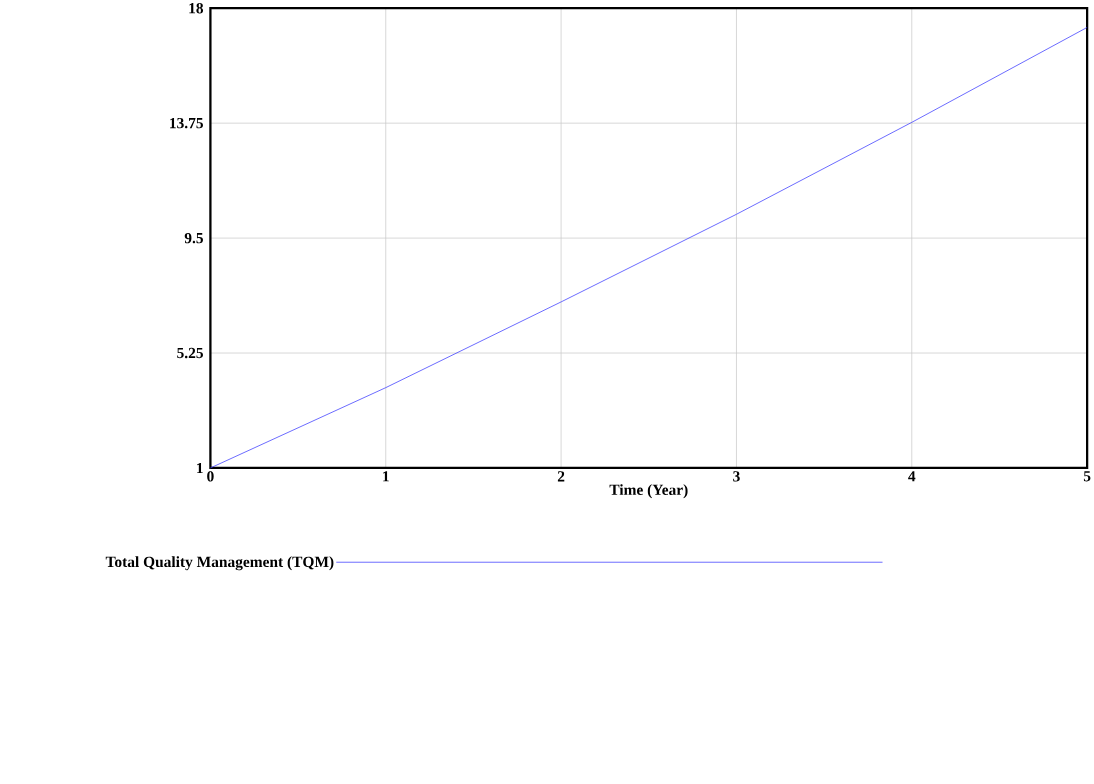 Image resolution: width=1094 pixels, height=784 pixels. Describe the element at coordinates (200, 467) in the screenshot. I see `y-tick-label: 1` at that location.